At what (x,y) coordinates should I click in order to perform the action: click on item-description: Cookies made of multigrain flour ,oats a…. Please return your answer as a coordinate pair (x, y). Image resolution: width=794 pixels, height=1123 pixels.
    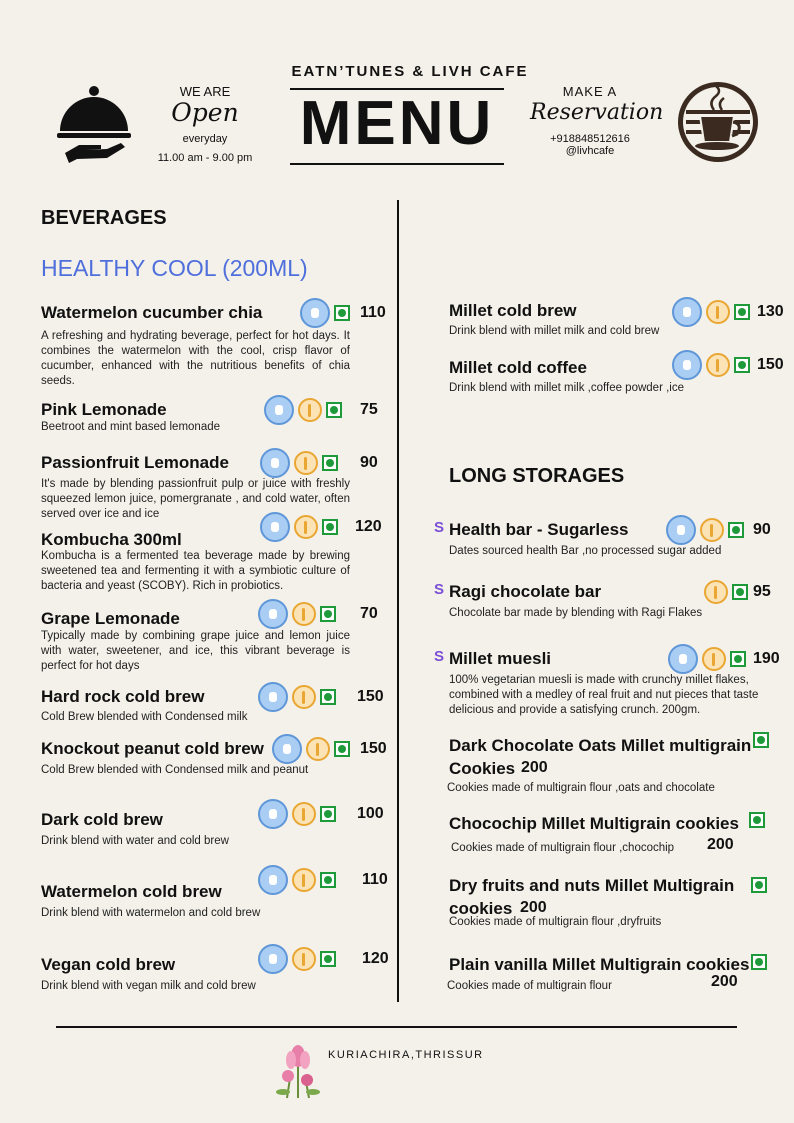
    Looking at the image, I should click on (581, 788).